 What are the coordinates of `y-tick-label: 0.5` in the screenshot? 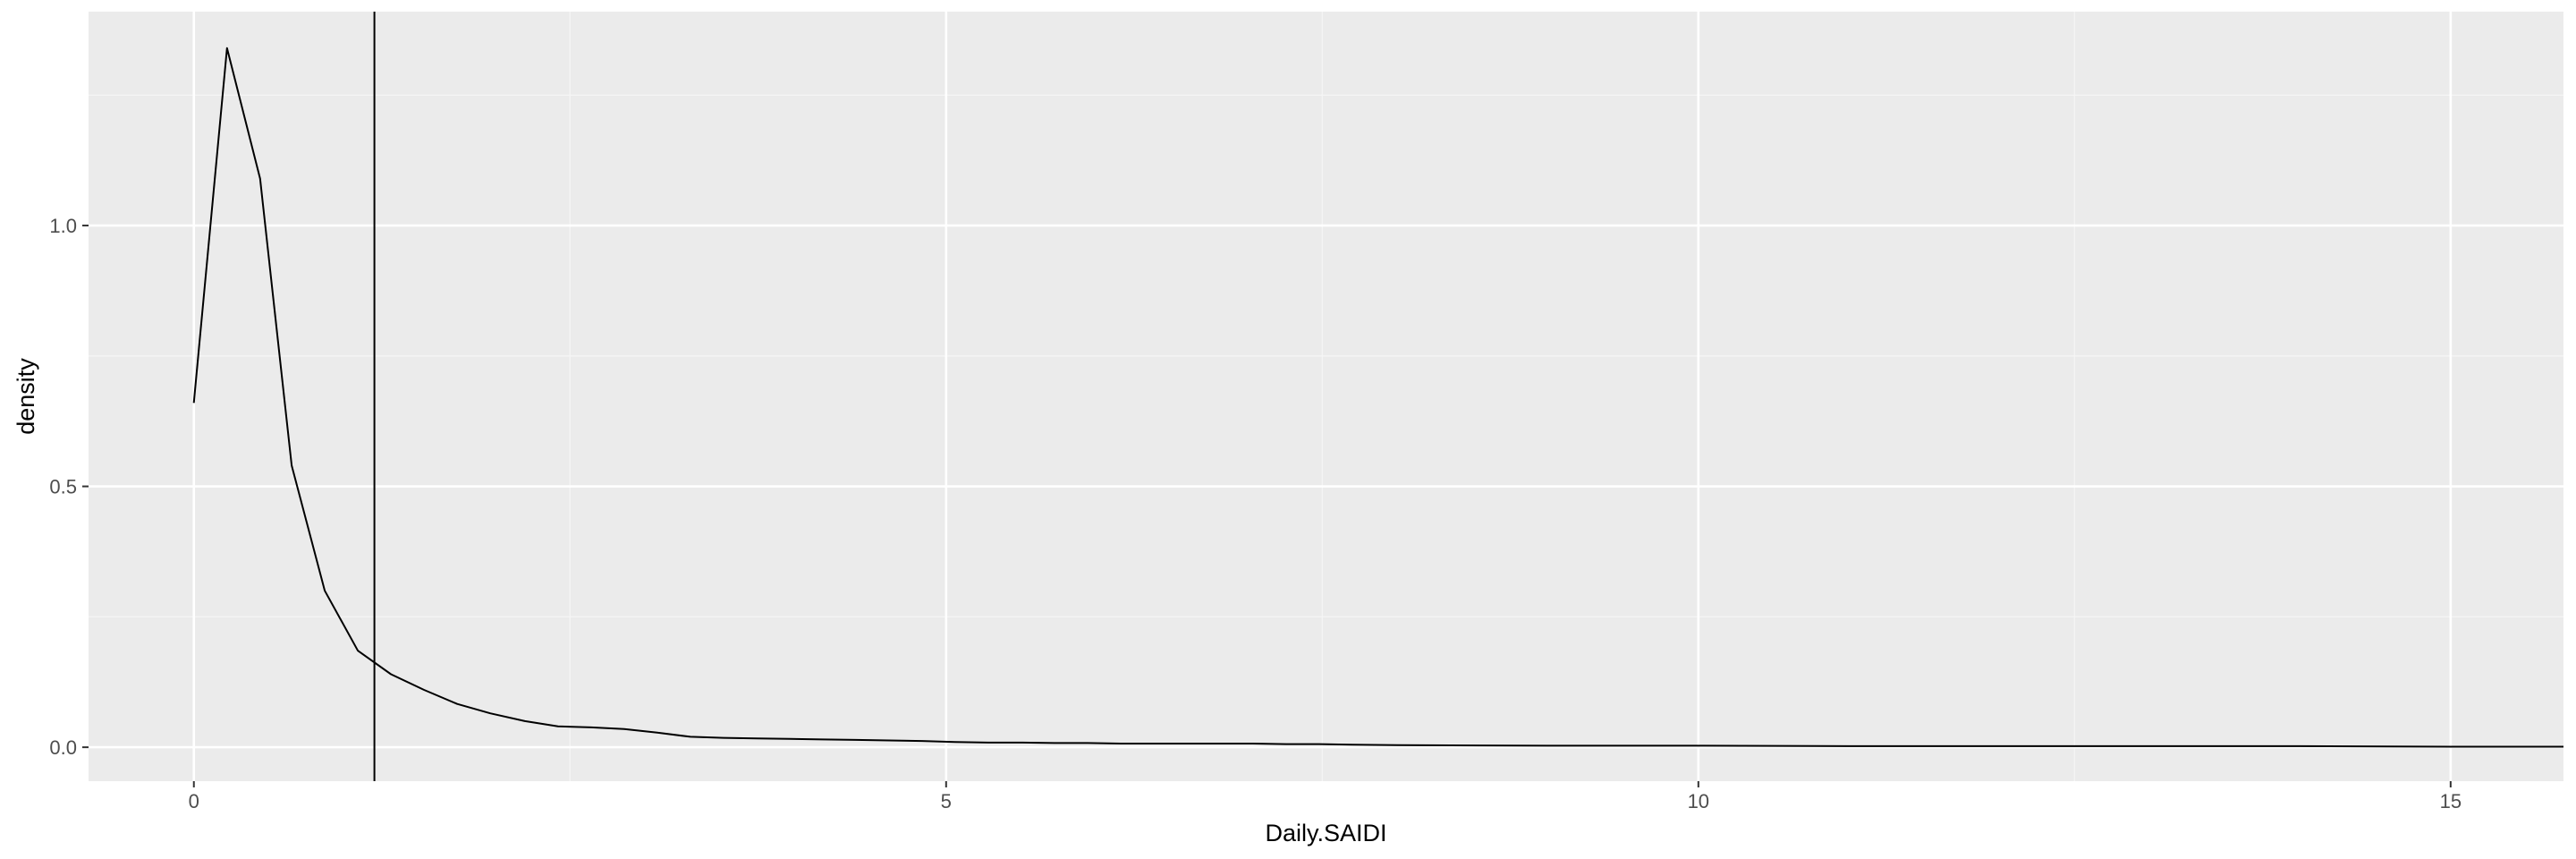 It's located at (63, 487).